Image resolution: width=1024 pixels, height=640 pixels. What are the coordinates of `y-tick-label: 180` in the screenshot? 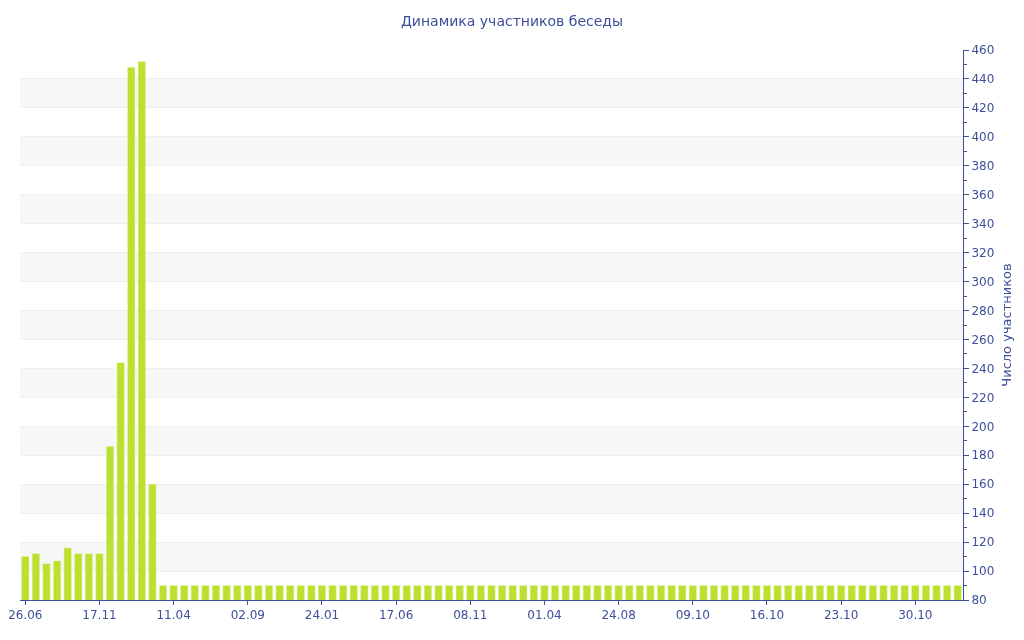 It's located at (983, 455).